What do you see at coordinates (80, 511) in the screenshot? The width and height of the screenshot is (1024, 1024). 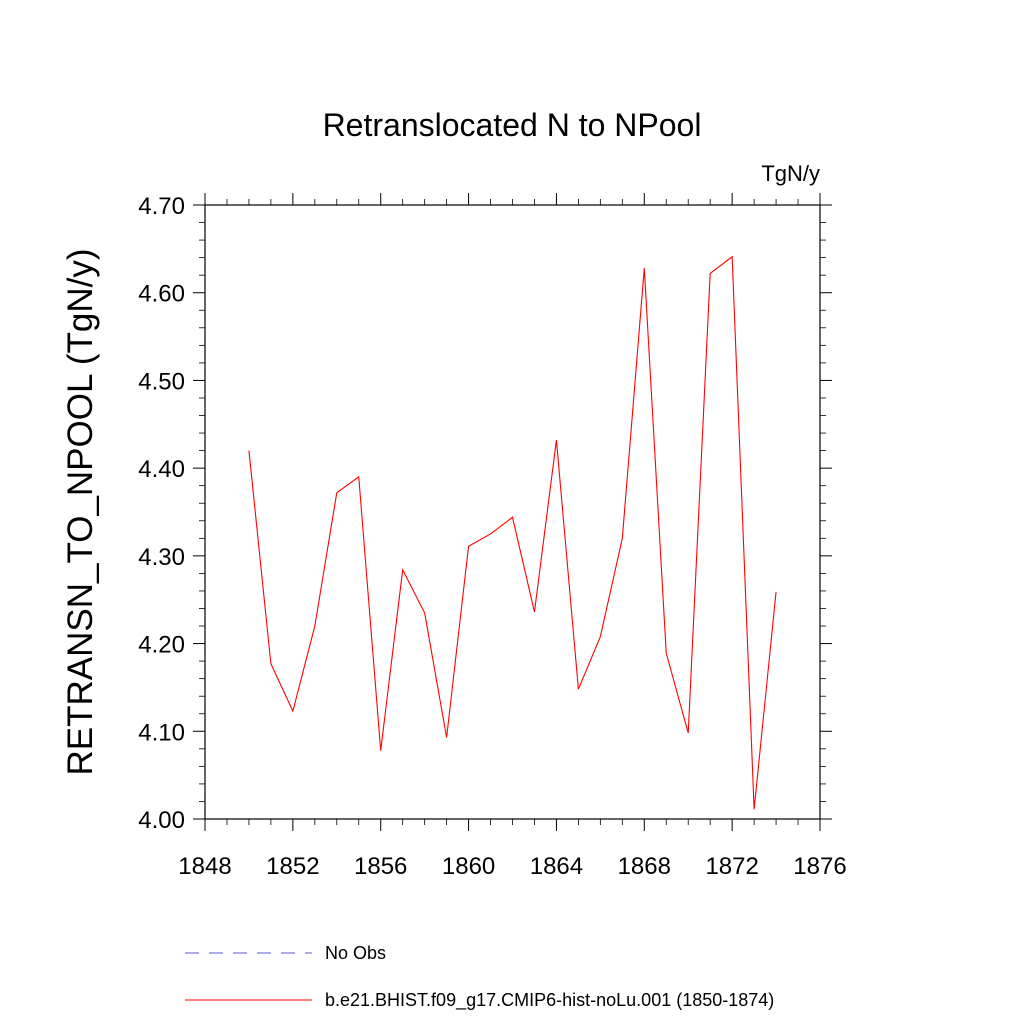 I see `y-axis-label: RETRANSN_TO_NPOOL (TgN/y)` at bounding box center [80, 511].